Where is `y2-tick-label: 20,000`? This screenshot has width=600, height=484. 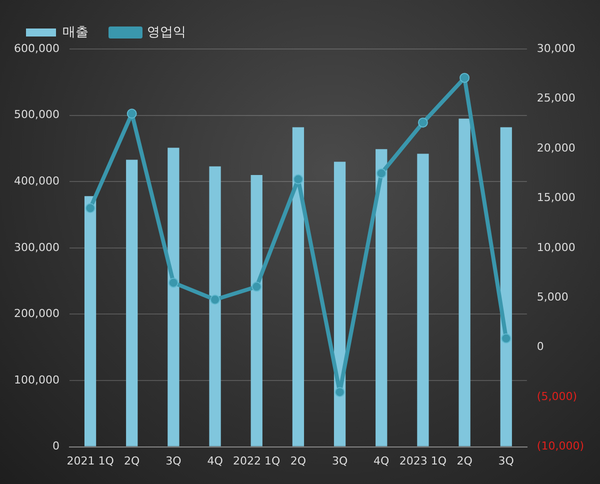 y2-tick-label: 20,000 is located at coordinates (556, 147).